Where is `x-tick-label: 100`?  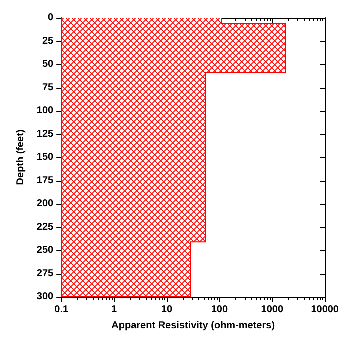
x-tick-label: 100 is located at coordinates (219, 310).